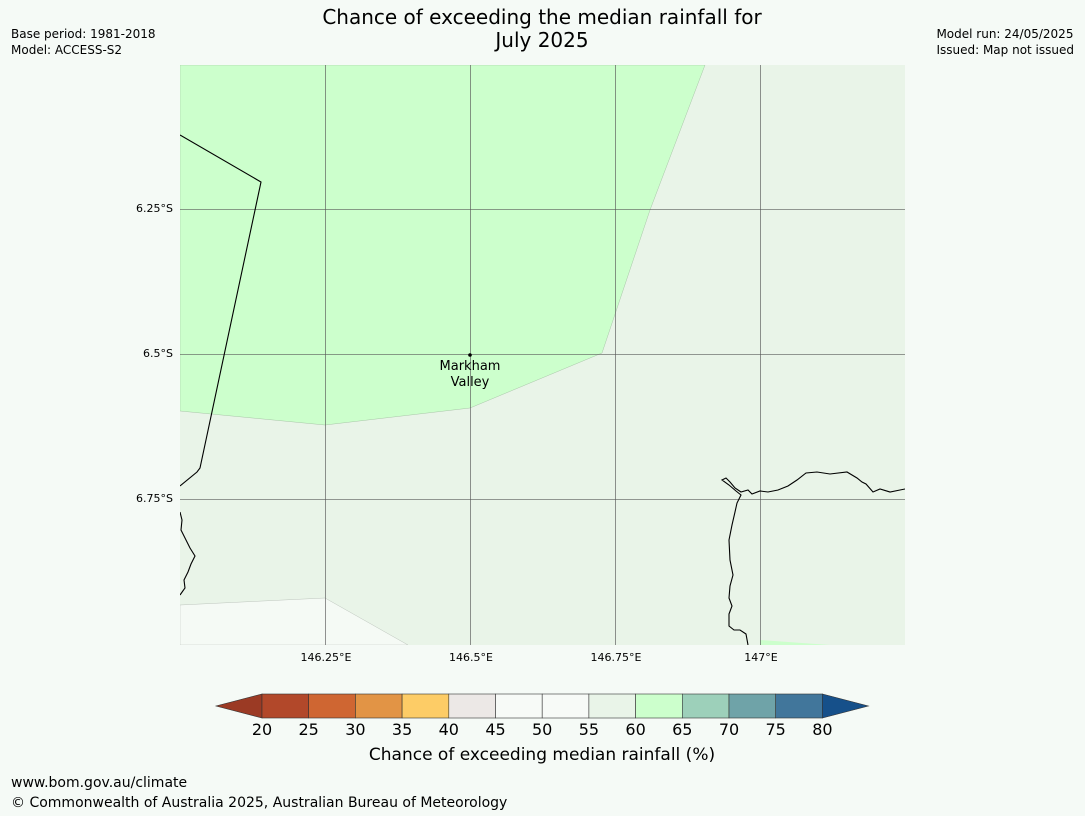 The height and width of the screenshot is (816, 1085). Describe the element at coordinates (795, 642) in the screenshot. I see `rainfall-zone-60-65-corner` at that location.